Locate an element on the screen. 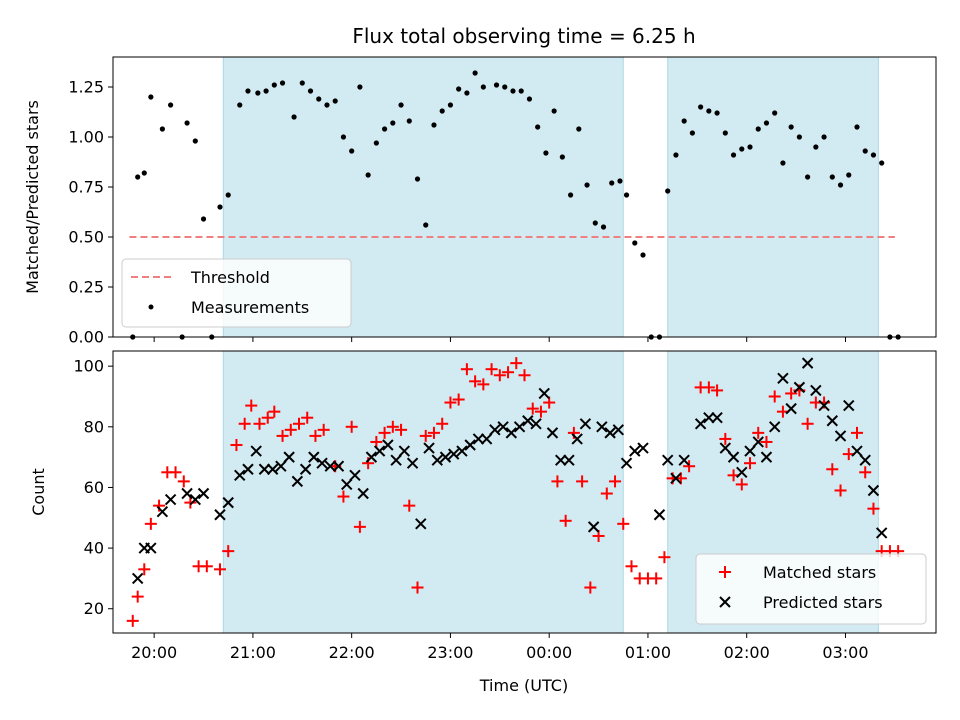 The height and width of the screenshot is (720, 960). y-axis-ticks: 0.00 0.25 0.50 0.75 1.00 1.25 is located at coordinates (90, 212).